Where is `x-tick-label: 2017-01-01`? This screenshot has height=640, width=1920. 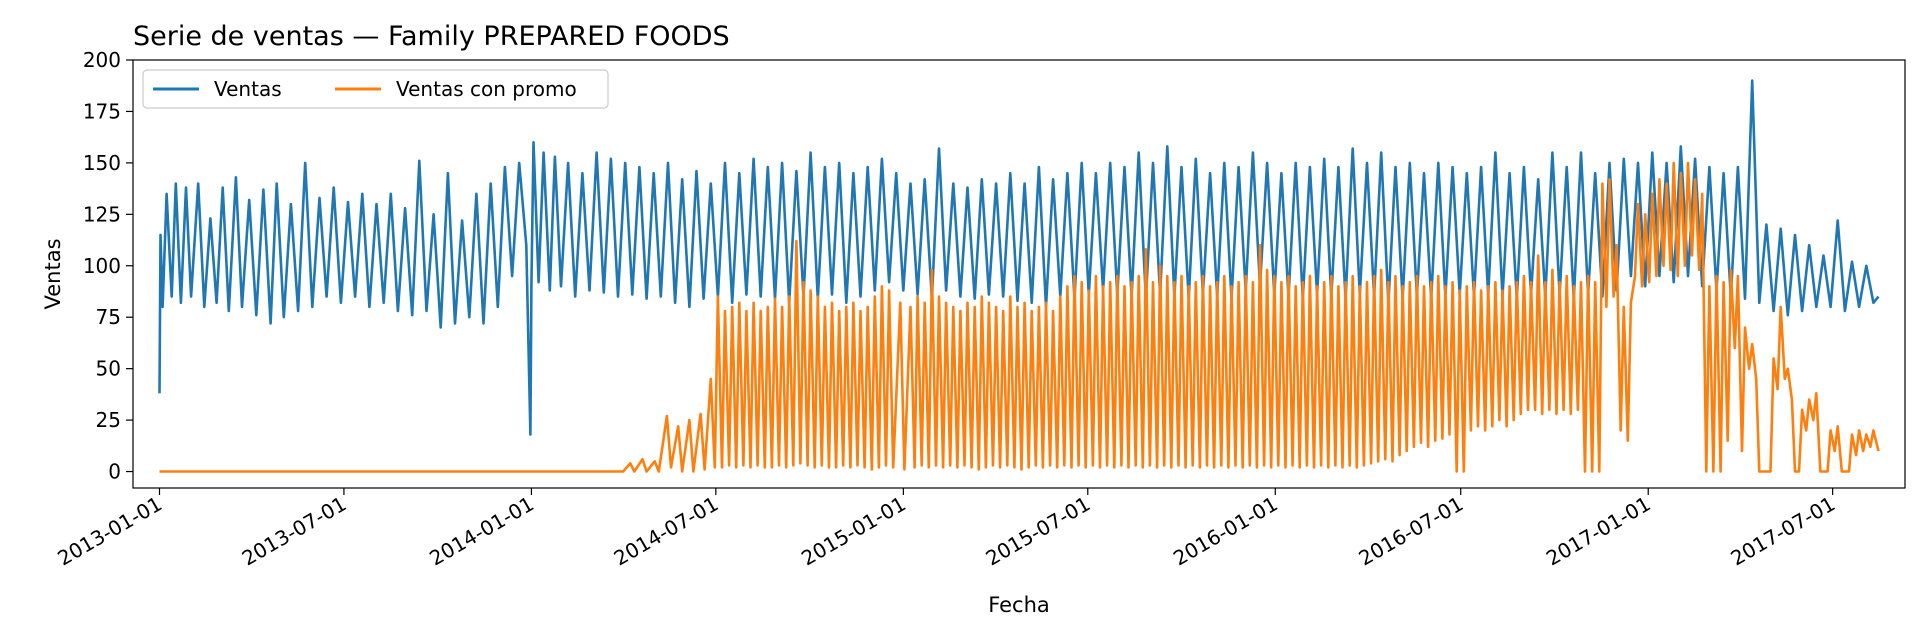
x-tick-label: 2017-01-01 is located at coordinates (1598, 531).